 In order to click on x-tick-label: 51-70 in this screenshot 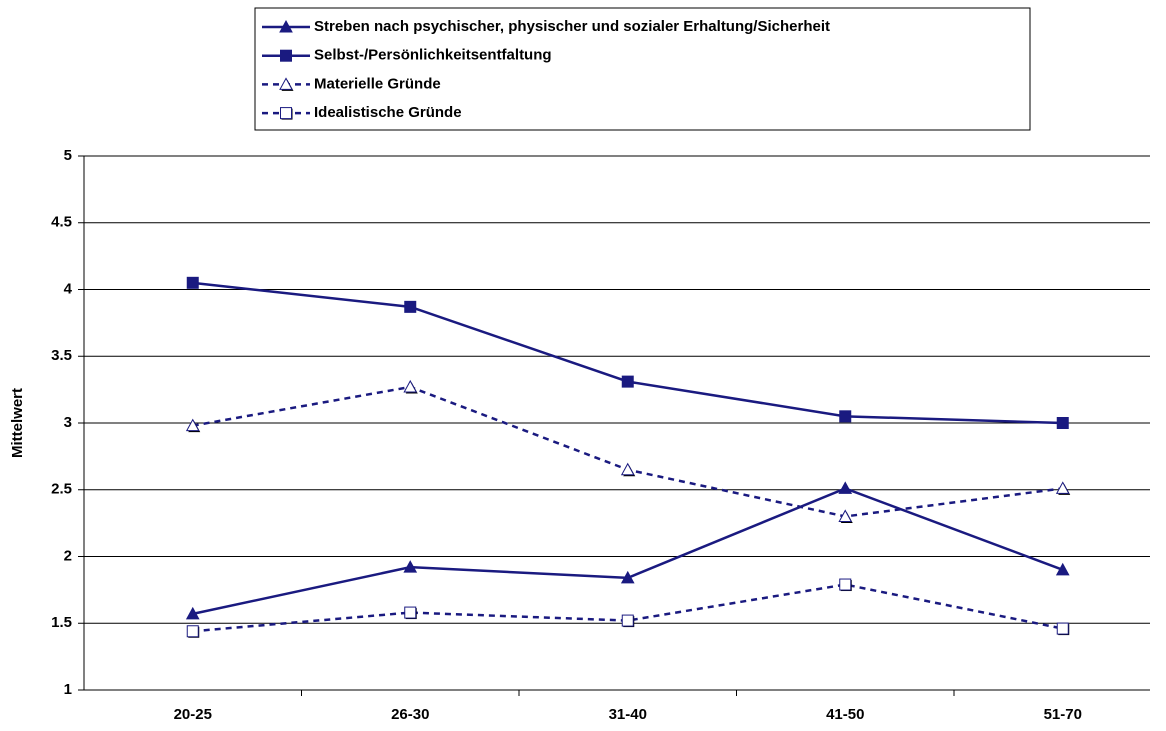, I will do `click(1063, 714)`.